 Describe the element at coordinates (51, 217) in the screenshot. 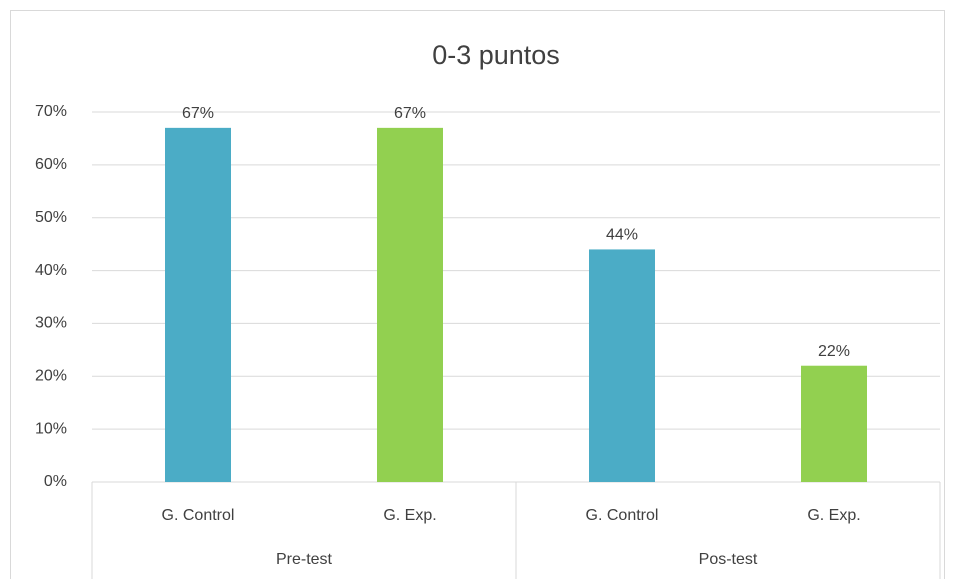

I see `y-tick-label: 50%` at that location.